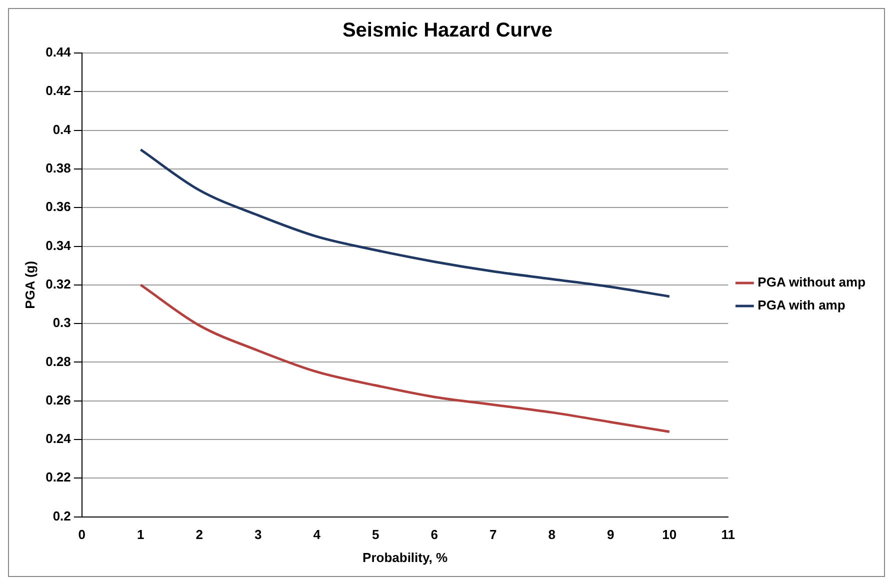 The image size is (893, 585). I want to click on x-tick-label: 4, so click(317, 534).